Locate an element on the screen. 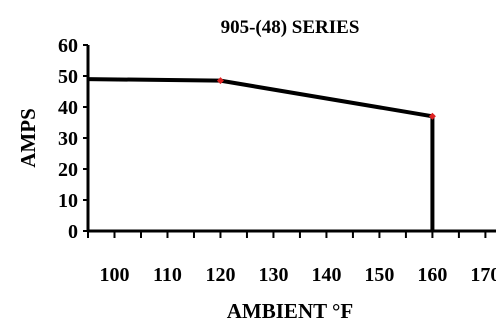 The width and height of the screenshot is (496, 331). chart-title: 905-(48) SERIES is located at coordinates (290, 27).